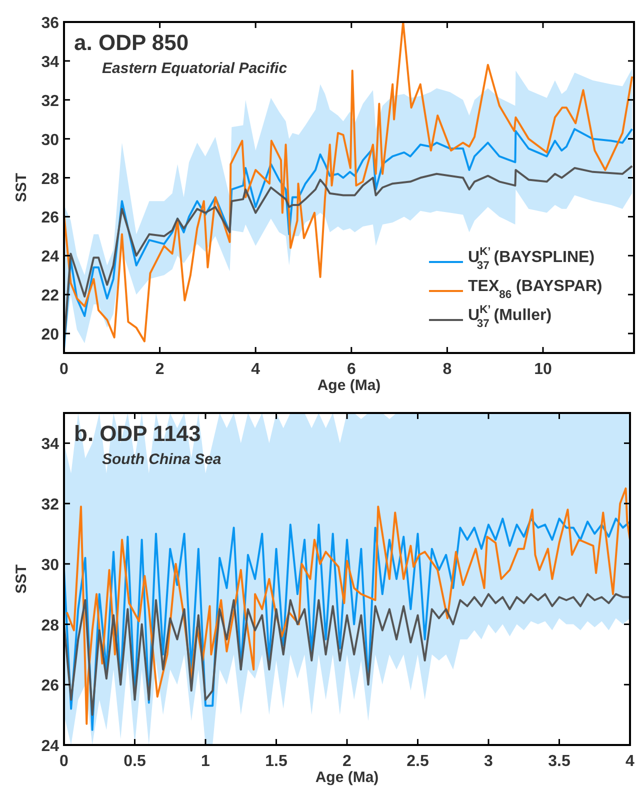  Describe the element at coordinates (50, 335) in the screenshot. I see `y-tick-label: 20` at that location.